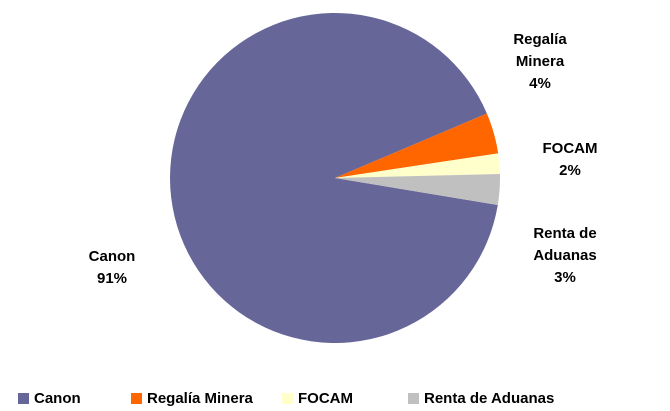 This screenshot has height=411, width=670. Describe the element at coordinates (112, 256) in the screenshot. I see `label-name: Canon` at that location.